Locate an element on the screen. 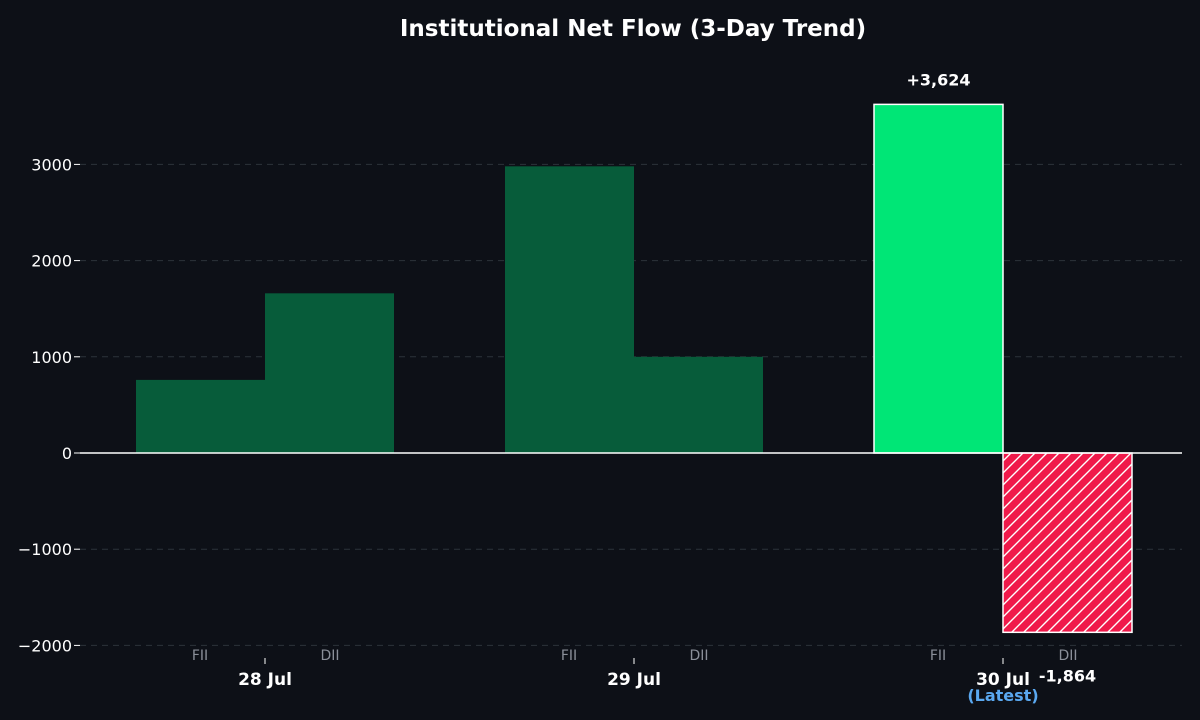 The height and width of the screenshot is (720, 1200). bar-dii-30-jul is located at coordinates (1067, 543).